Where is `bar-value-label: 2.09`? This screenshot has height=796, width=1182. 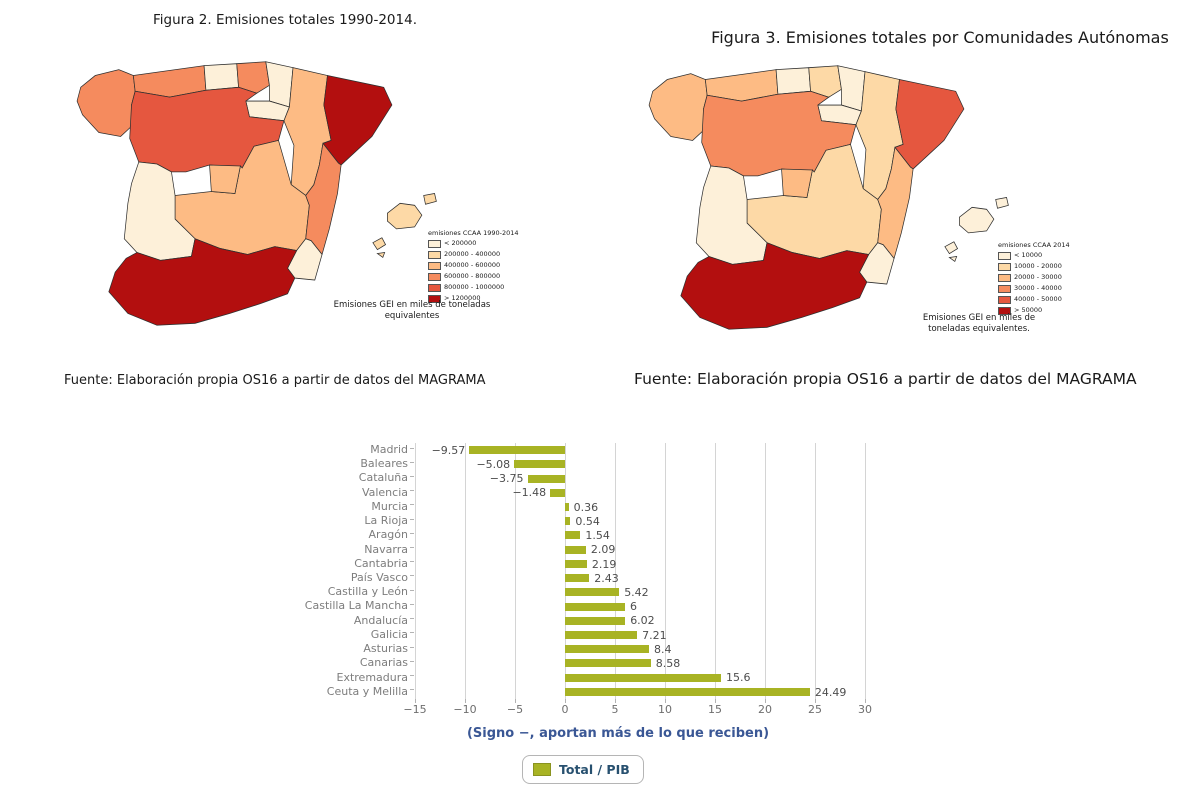 bar-value-label: 2.09 is located at coordinates (603, 550).